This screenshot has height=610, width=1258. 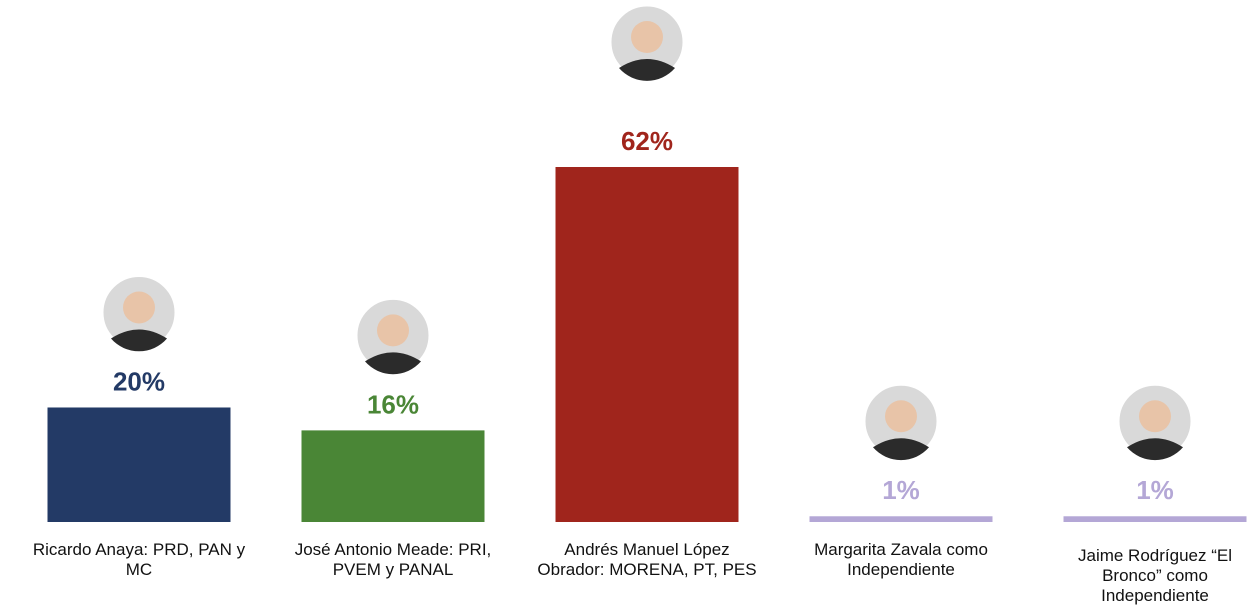 What do you see at coordinates (901, 559) in the screenshot?
I see `category-label: Margarita Zavala como Independiente` at bounding box center [901, 559].